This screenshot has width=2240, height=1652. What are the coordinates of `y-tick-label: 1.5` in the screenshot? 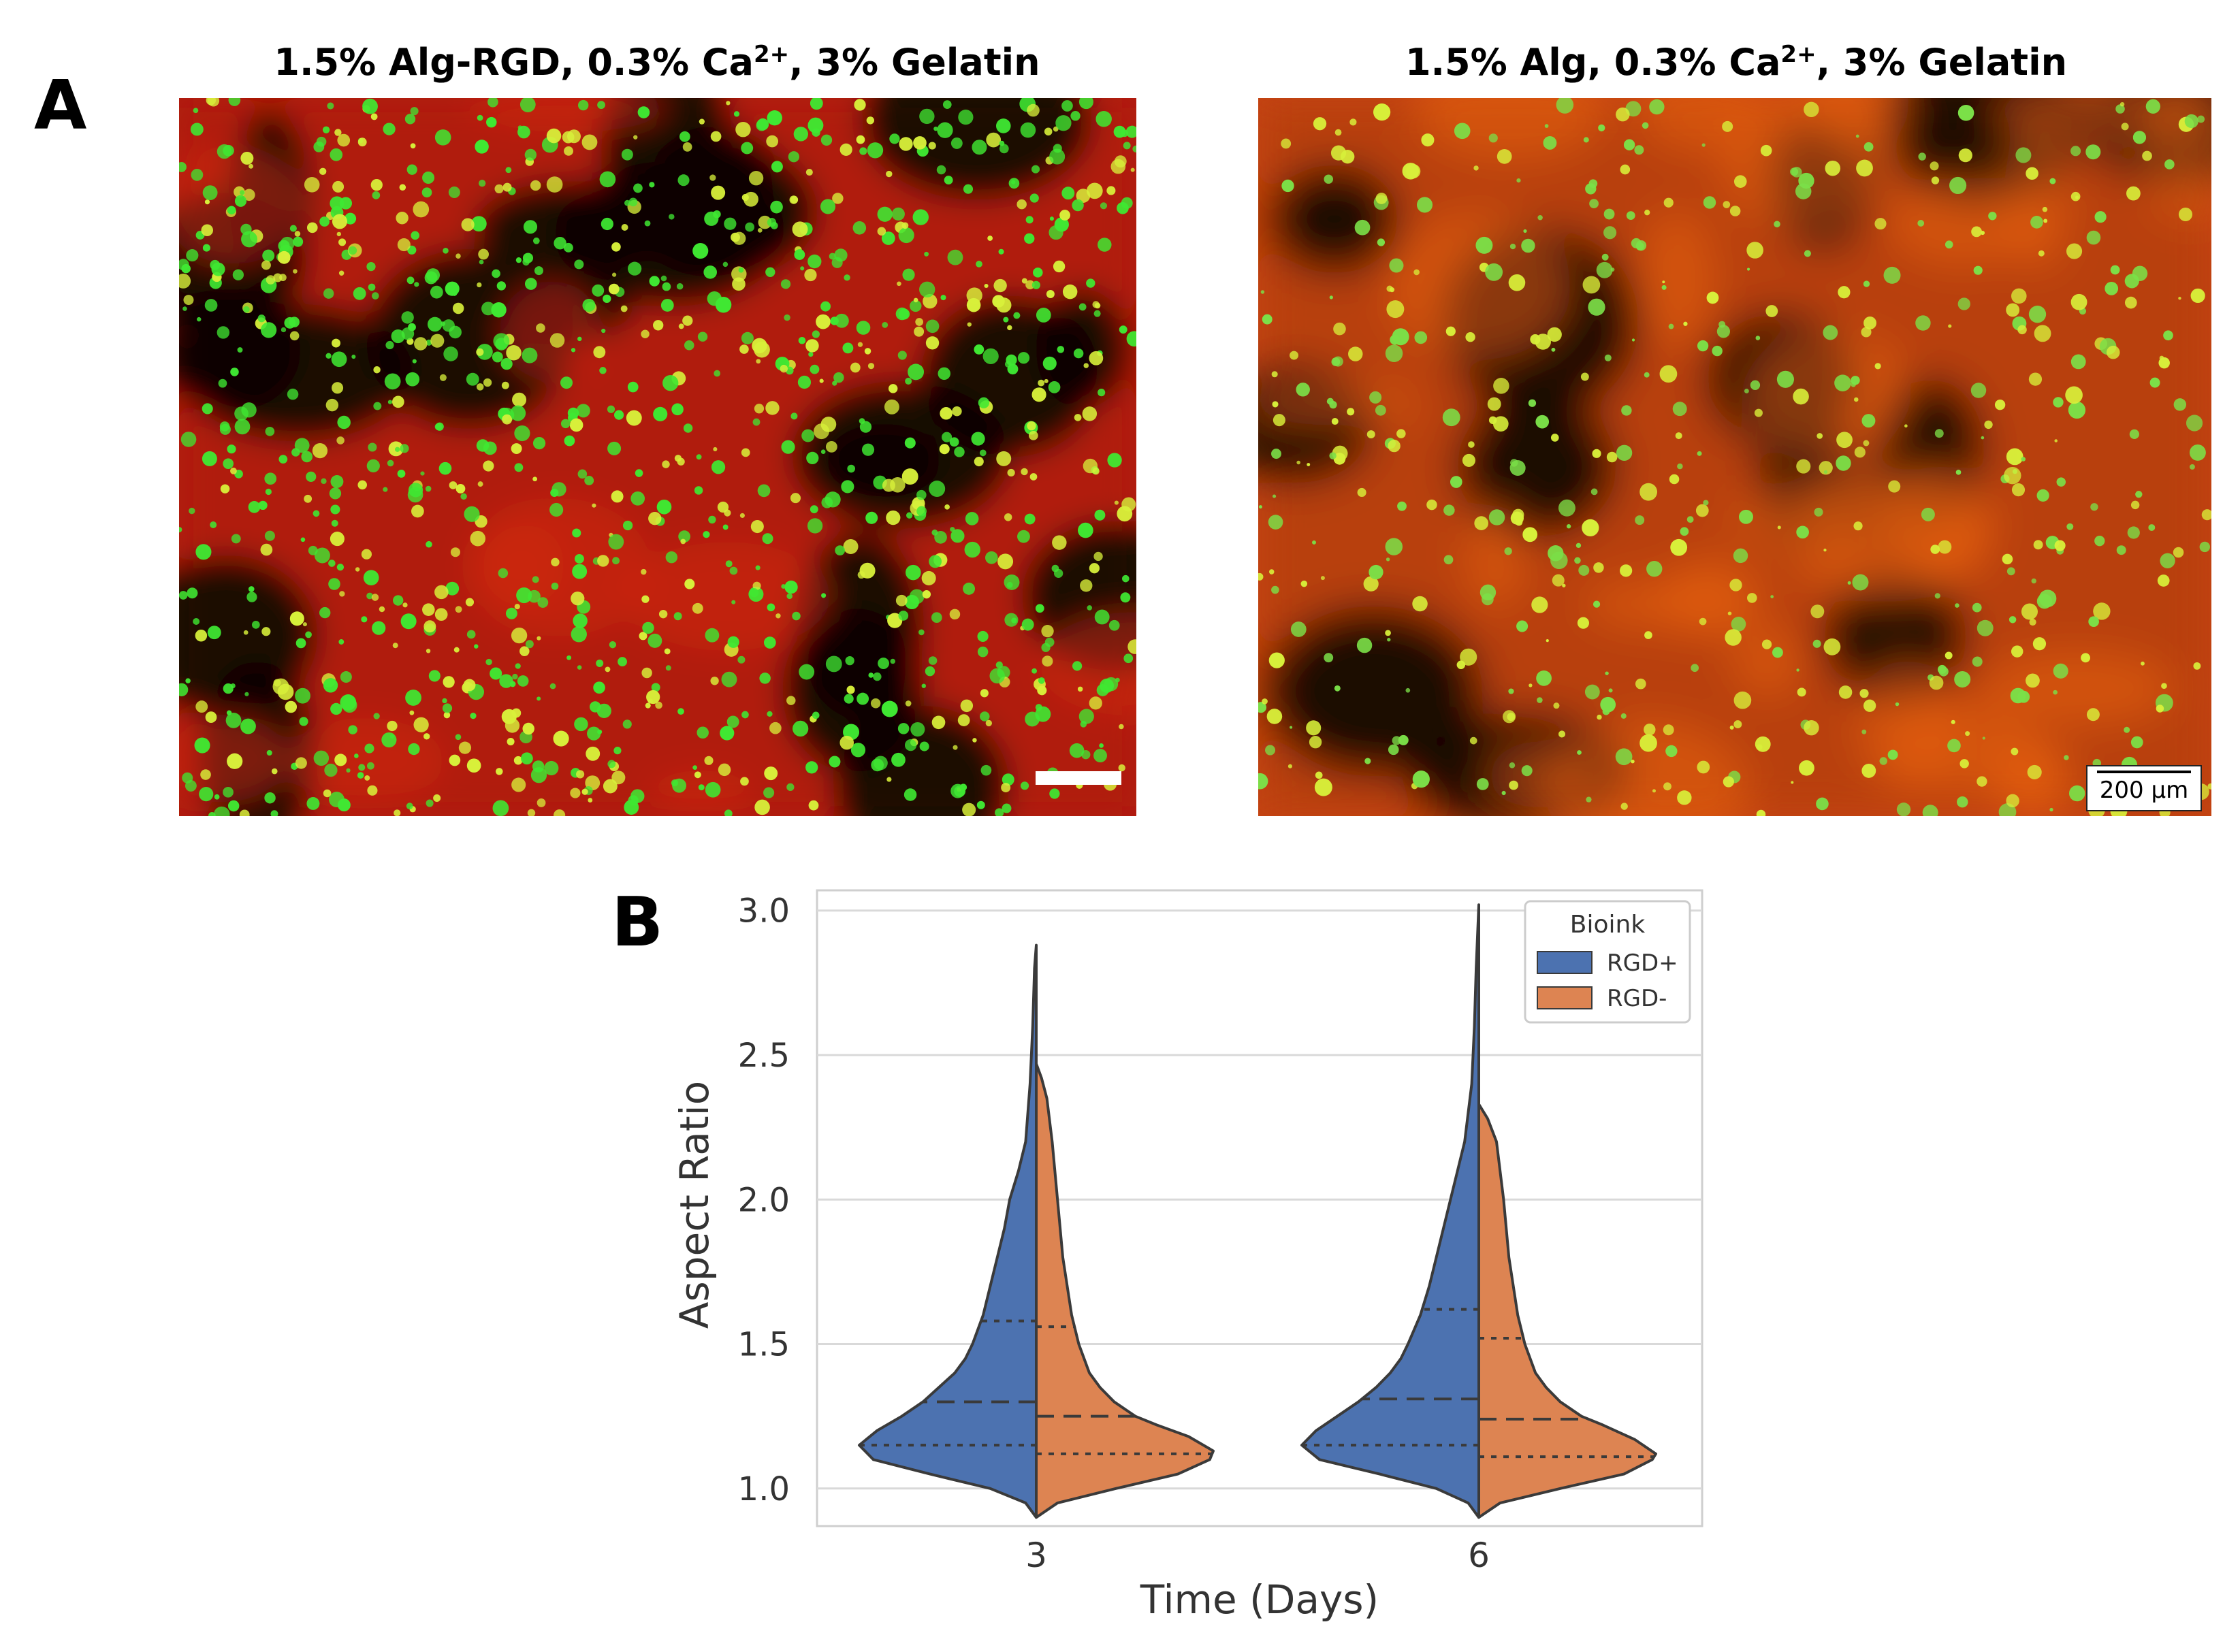 It's located at (764, 1345).